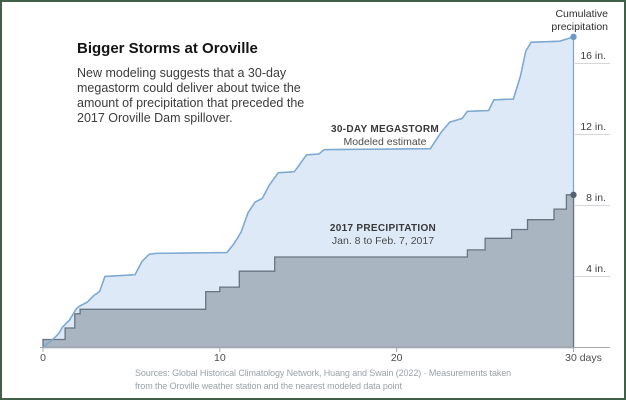 The width and height of the screenshot is (626, 400). I want to click on y-tick-label-16in: 16 in., so click(593, 55).